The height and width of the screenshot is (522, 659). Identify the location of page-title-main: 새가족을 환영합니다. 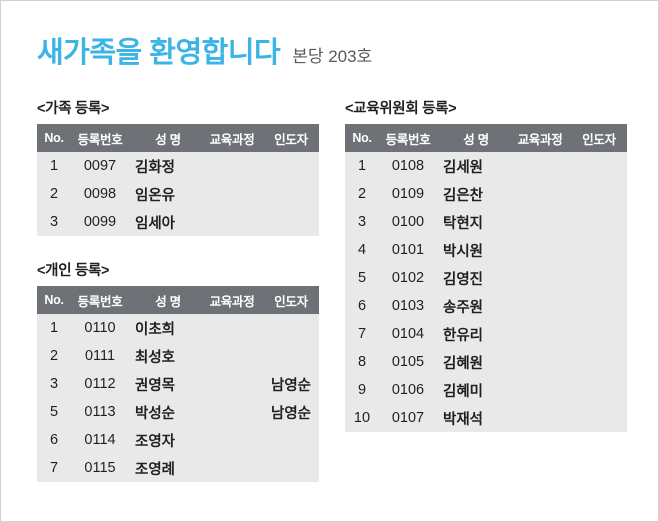
(159, 53).